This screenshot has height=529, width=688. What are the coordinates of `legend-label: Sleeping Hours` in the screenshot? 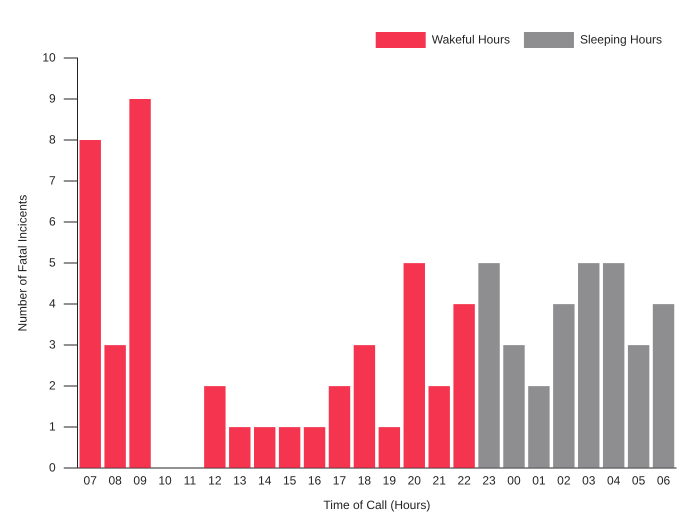 It's located at (621, 39).